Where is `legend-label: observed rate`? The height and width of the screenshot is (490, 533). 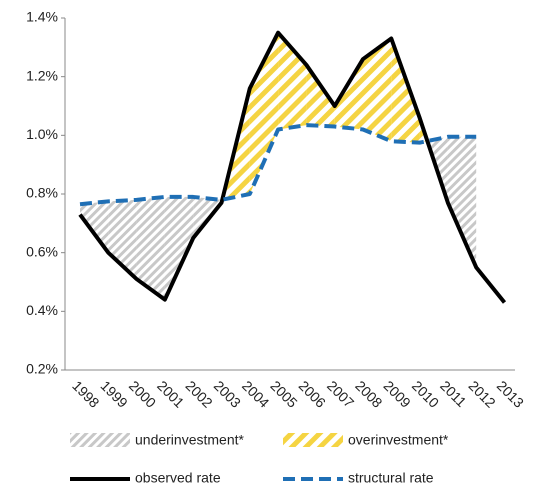 legend-label: observed rate is located at coordinates (178, 478).